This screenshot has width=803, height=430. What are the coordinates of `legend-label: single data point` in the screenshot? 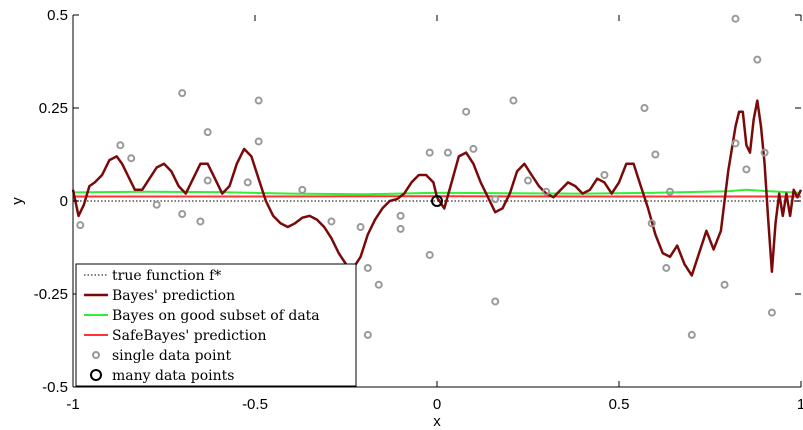 It's located at (171, 356).